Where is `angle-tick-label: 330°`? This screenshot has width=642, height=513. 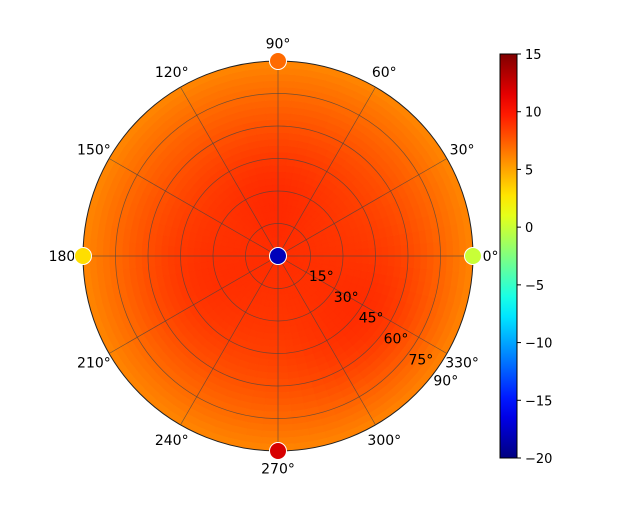
angle-tick-label: 330° is located at coordinates (462, 363).